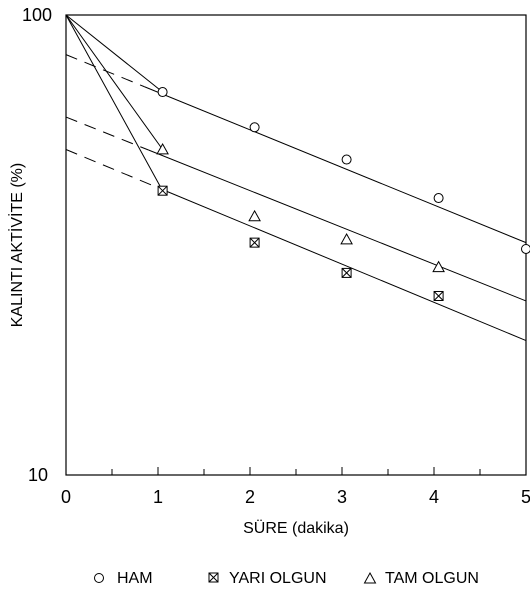 The height and width of the screenshot is (595, 530). I want to click on x-axis-label: SÜRE (dakika), so click(296, 528).